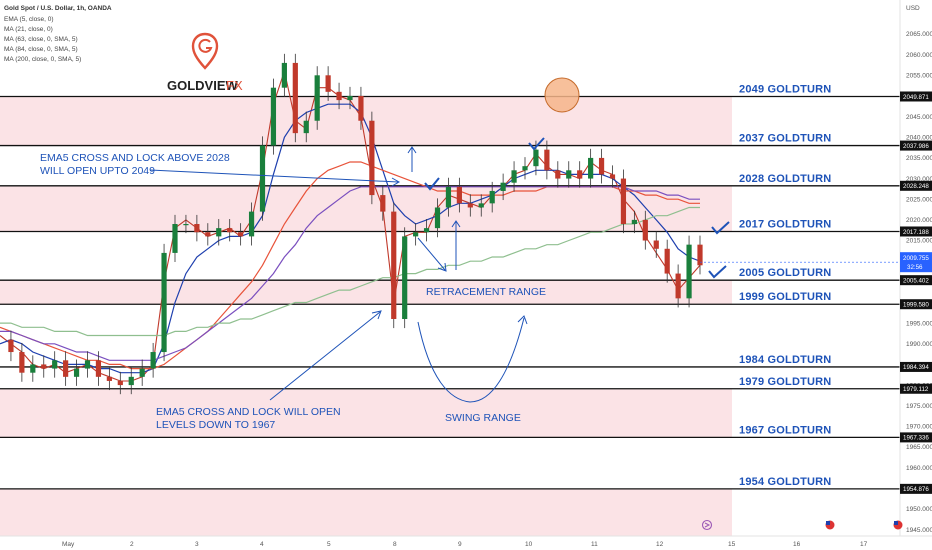 This screenshot has height=550, width=932. Describe the element at coordinates (132, 544) in the screenshot. I see `time-tick: 2` at that location.